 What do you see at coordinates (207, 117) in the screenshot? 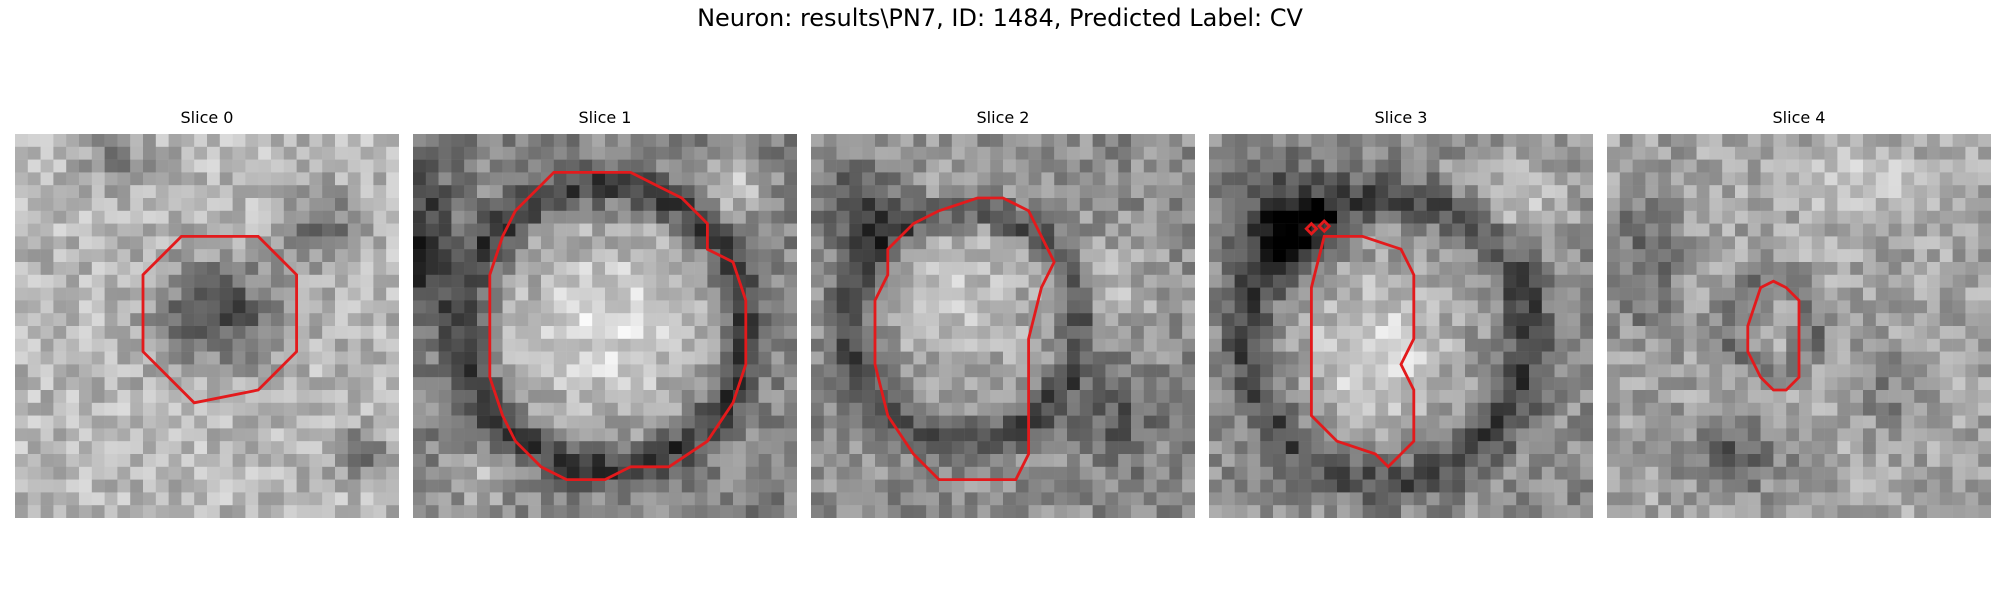
I see `slice-title: Slice 0` at bounding box center [207, 117].